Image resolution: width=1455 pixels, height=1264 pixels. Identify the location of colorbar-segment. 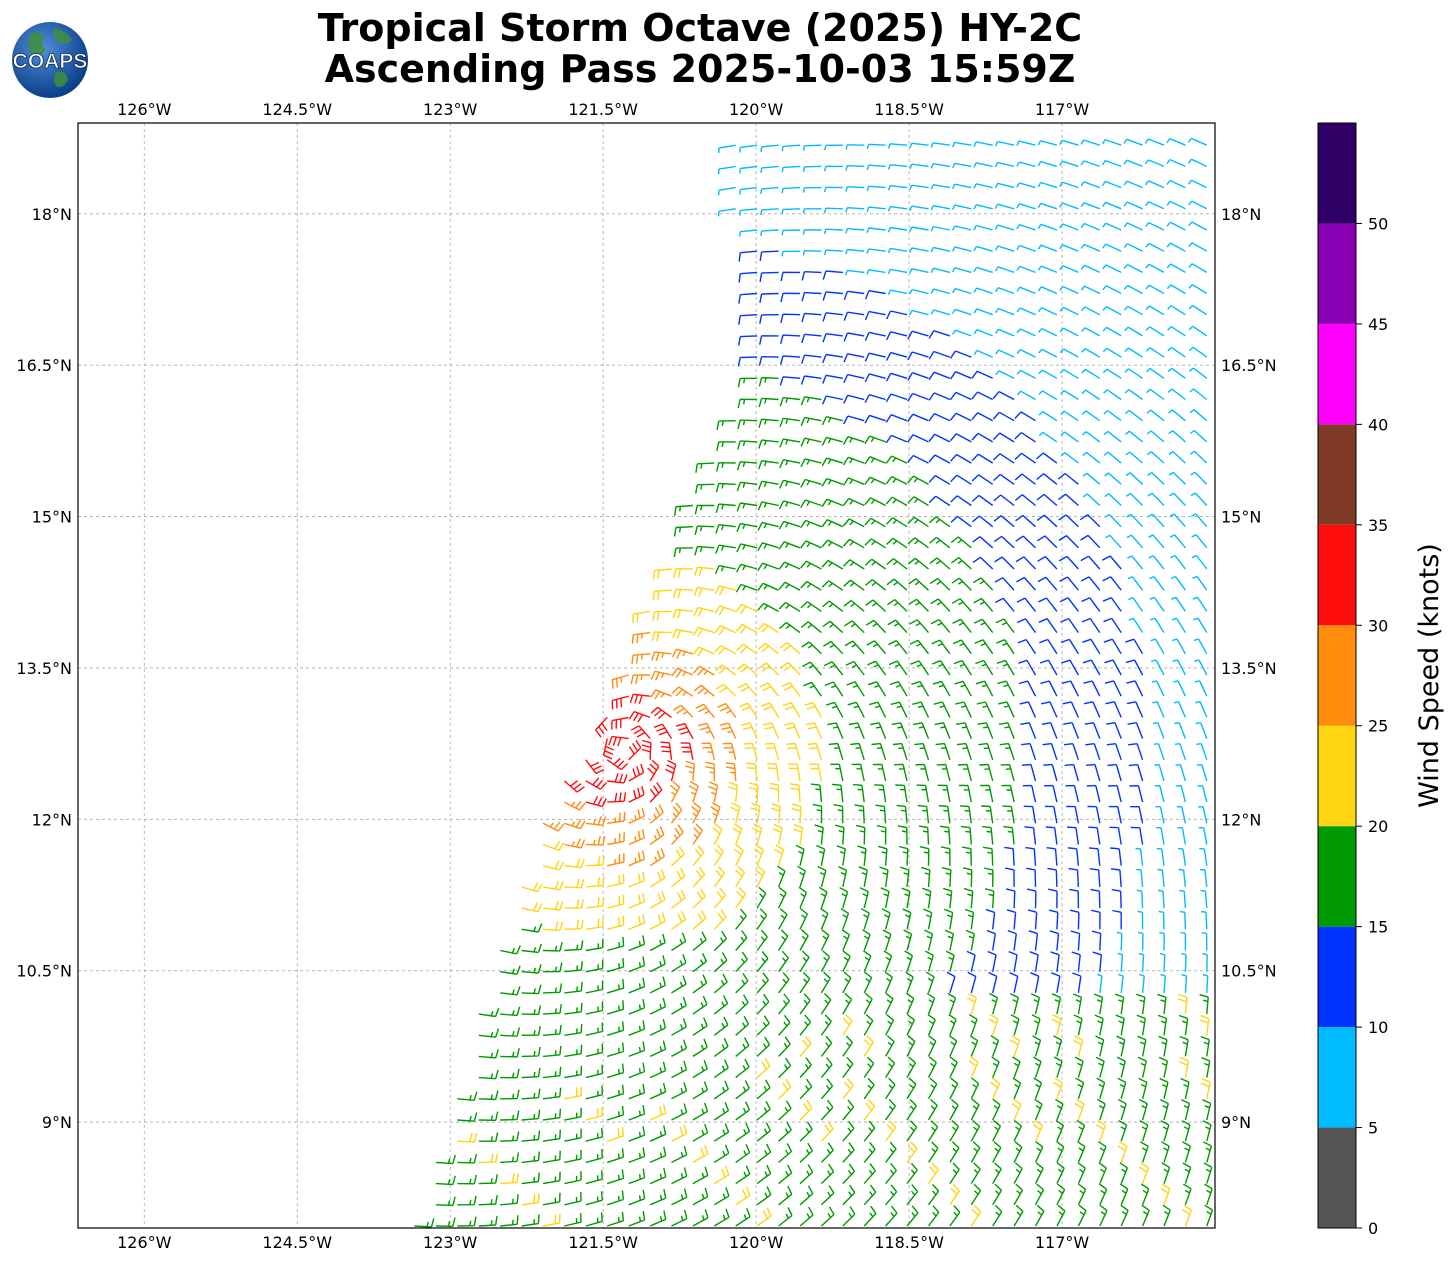
(1337, 675).